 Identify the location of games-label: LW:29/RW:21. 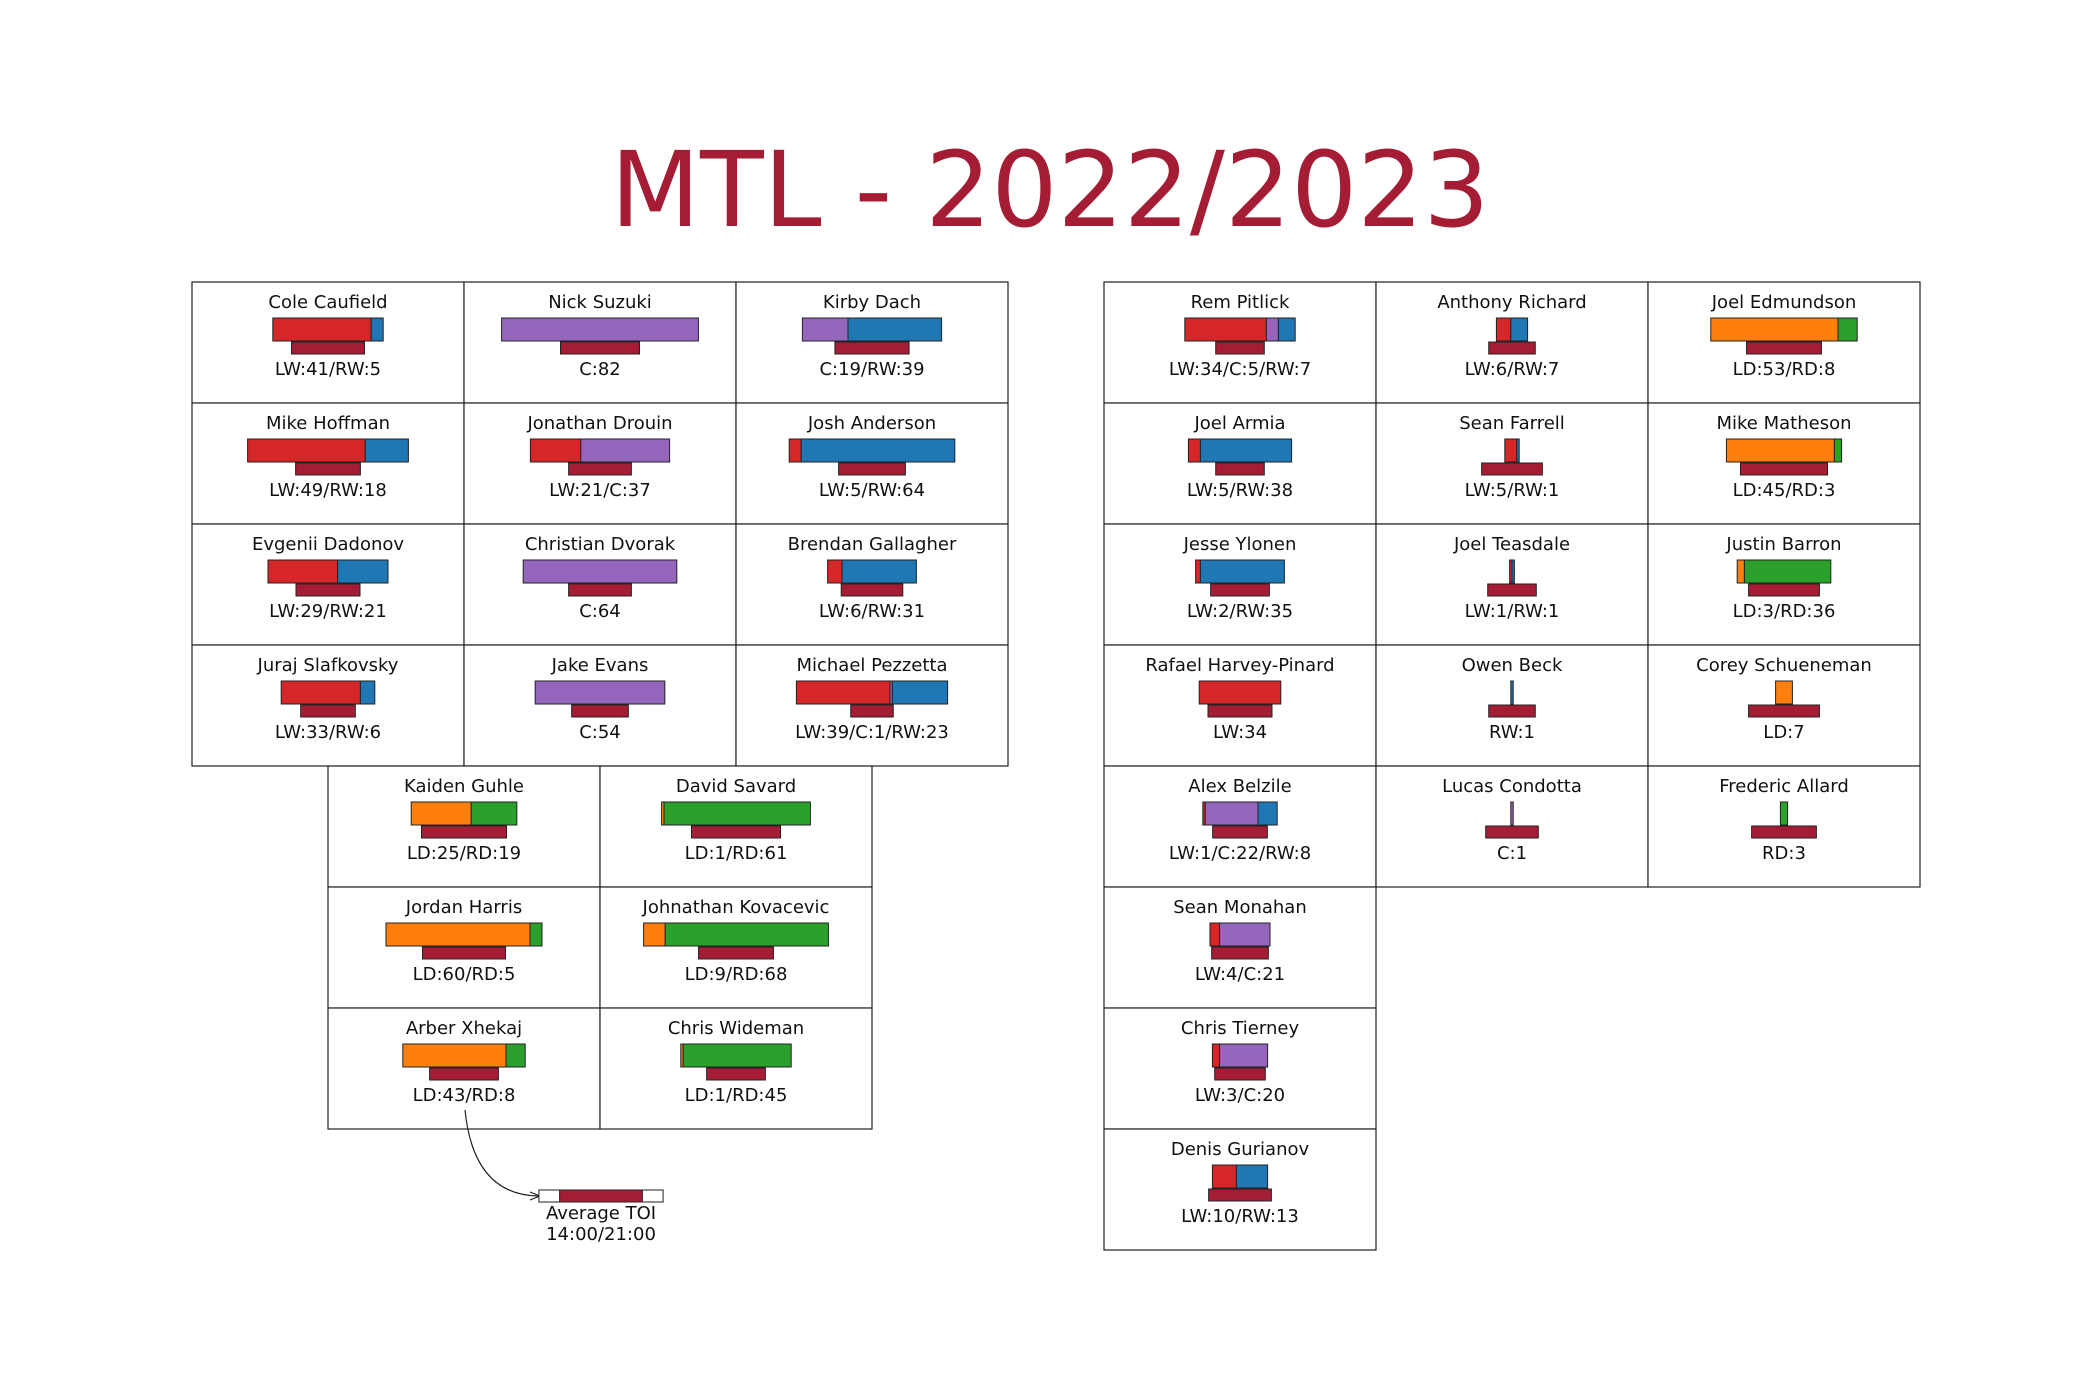
(328, 611).